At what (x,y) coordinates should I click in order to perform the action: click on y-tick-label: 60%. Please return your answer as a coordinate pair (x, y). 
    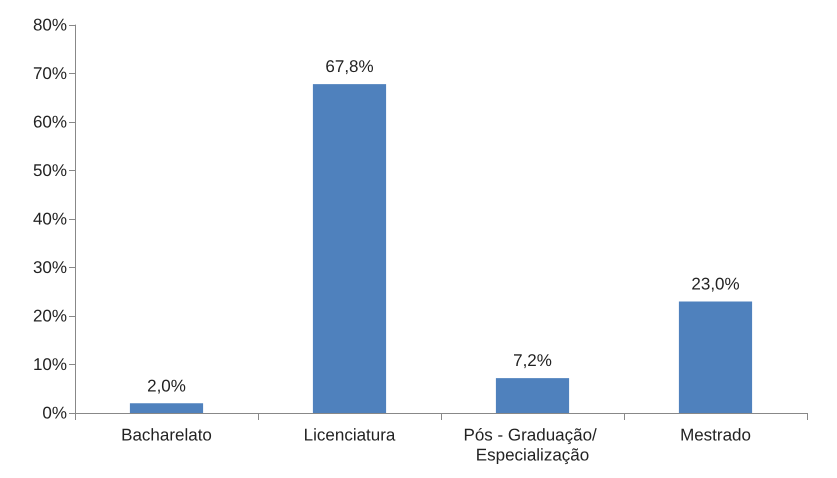
    Looking at the image, I should click on (49, 122).